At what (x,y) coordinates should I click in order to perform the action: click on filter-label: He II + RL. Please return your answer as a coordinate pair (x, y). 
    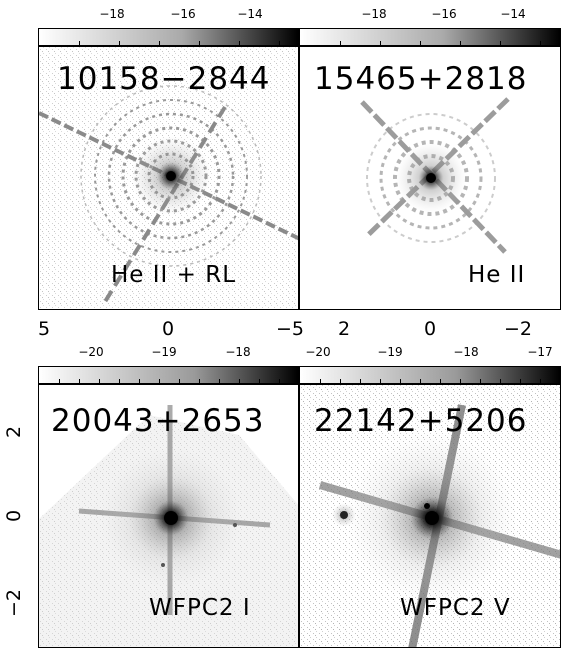
    Looking at the image, I should click on (174, 275).